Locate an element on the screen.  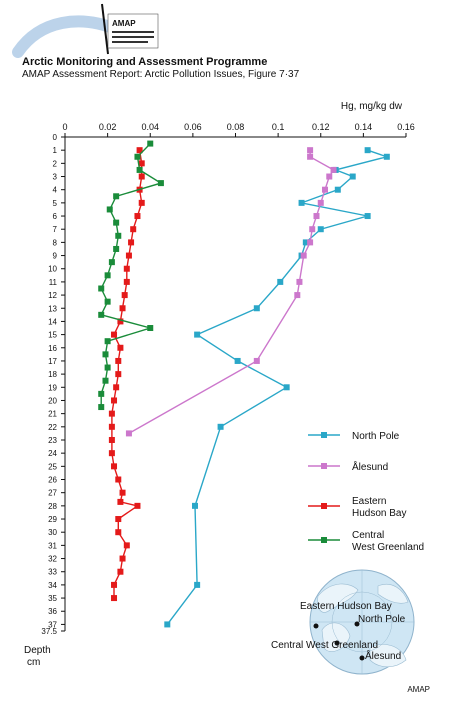
y-tick-label: 25 is located at coordinates (52, 466).